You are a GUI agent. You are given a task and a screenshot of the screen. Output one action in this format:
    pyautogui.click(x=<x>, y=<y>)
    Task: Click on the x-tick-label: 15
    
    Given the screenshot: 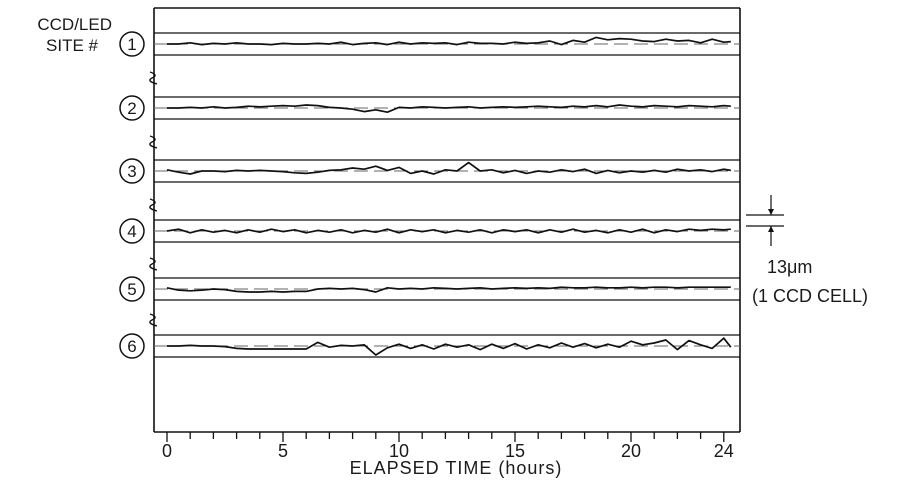 What is the action you would take?
    pyautogui.click(x=515, y=451)
    